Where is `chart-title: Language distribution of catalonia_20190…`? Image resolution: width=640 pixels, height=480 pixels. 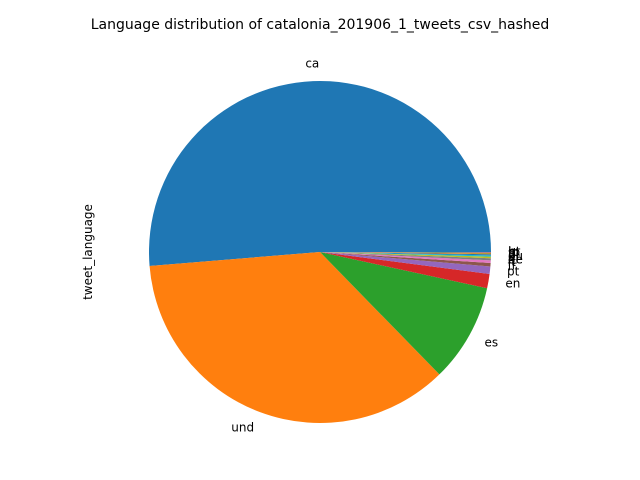 chart-title: Language distribution of catalonia_20190… is located at coordinates (320, 25).